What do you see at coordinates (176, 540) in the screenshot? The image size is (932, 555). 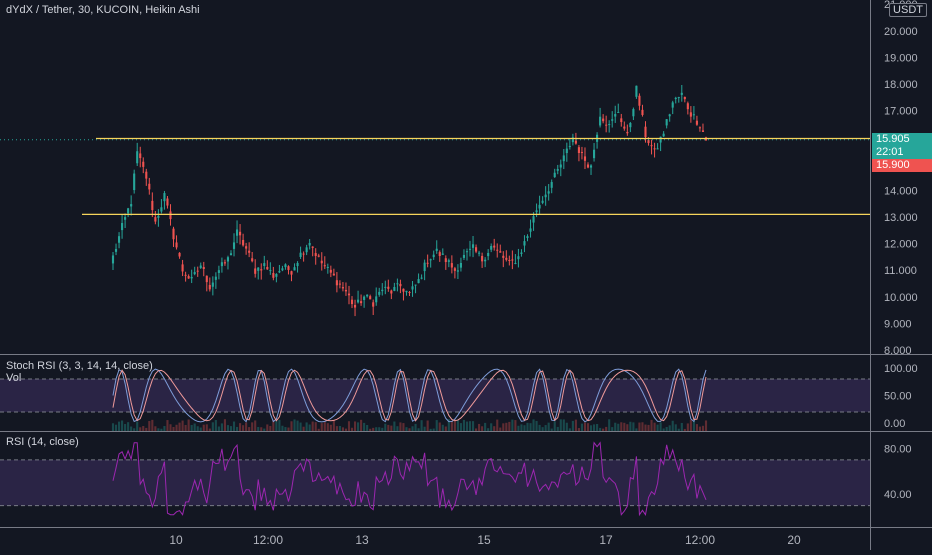 I see `x-tick-label: 10` at bounding box center [176, 540].